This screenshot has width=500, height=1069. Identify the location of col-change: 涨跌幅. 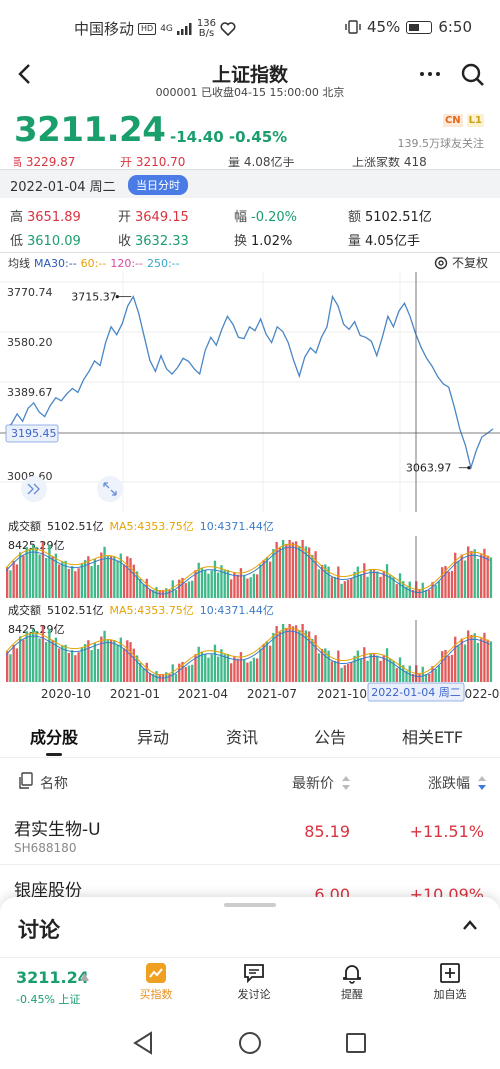
(449, 784).